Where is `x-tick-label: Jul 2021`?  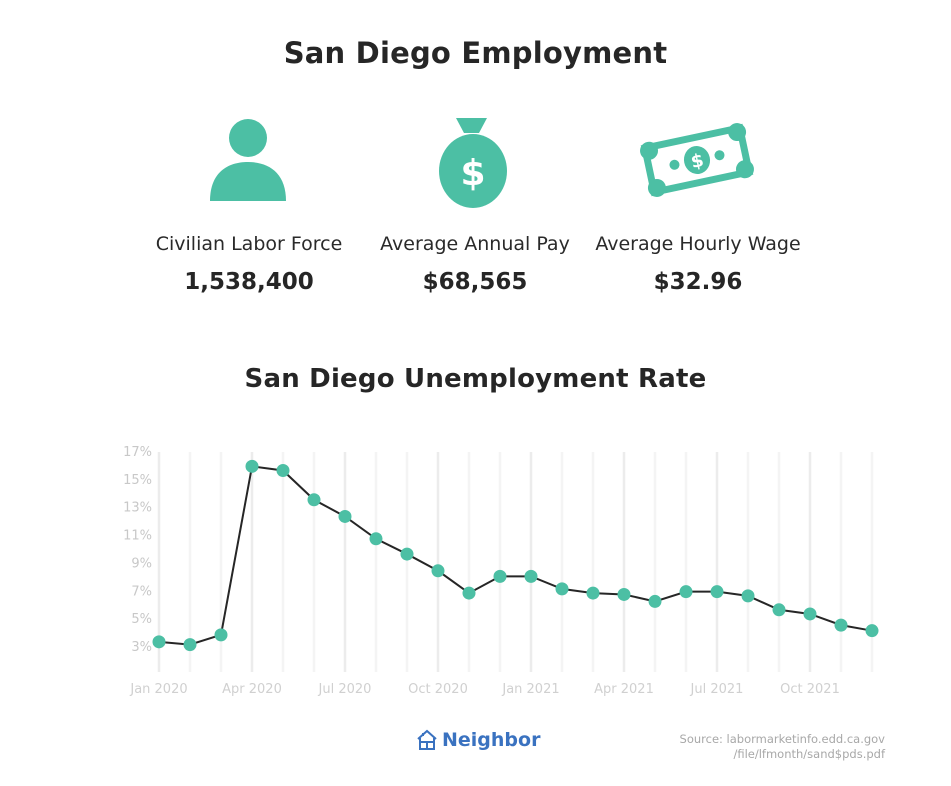 x-tick-label: Jul 2021 is located at coordinates (717, 689).